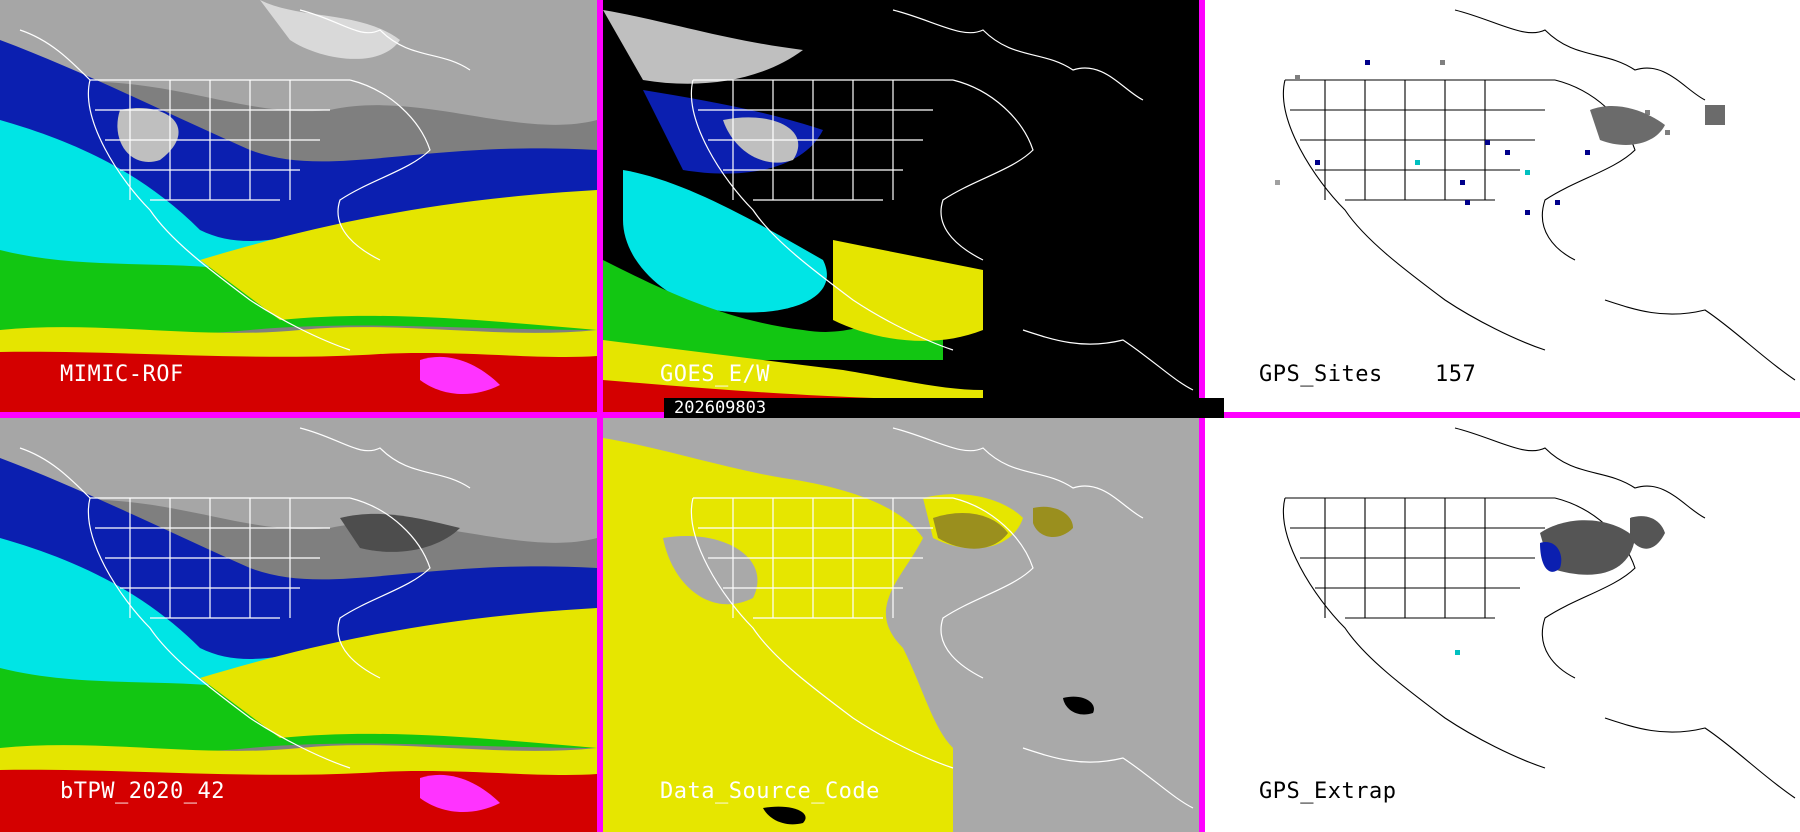 Image resolution: width=1800 pixels, height=832 pixels. Describe the element at coordinates (1328, 791) in the screenshot. I see `panel-title: GPS_Extrap` at that location.